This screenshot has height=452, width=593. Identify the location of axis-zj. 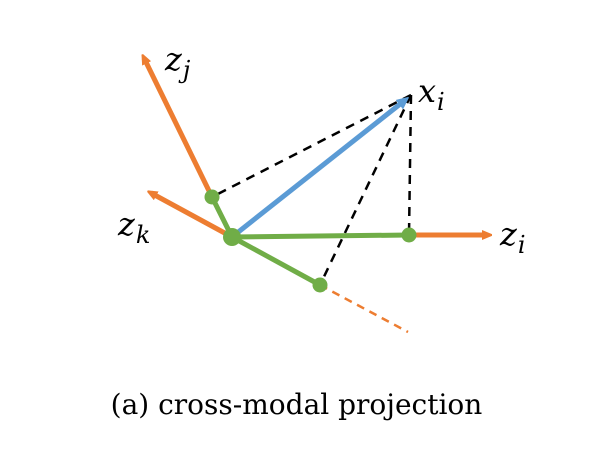
(179, 128).